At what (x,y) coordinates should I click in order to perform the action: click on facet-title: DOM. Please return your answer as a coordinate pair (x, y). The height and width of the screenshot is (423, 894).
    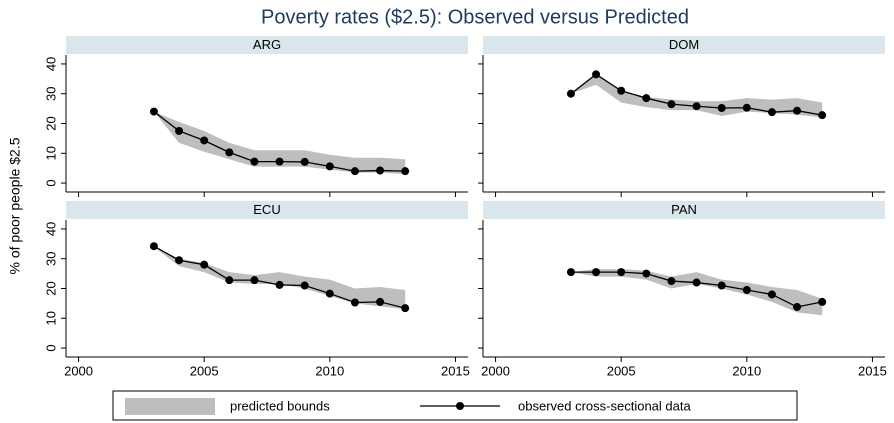
    Looking at the image, I should click on (684, 44).